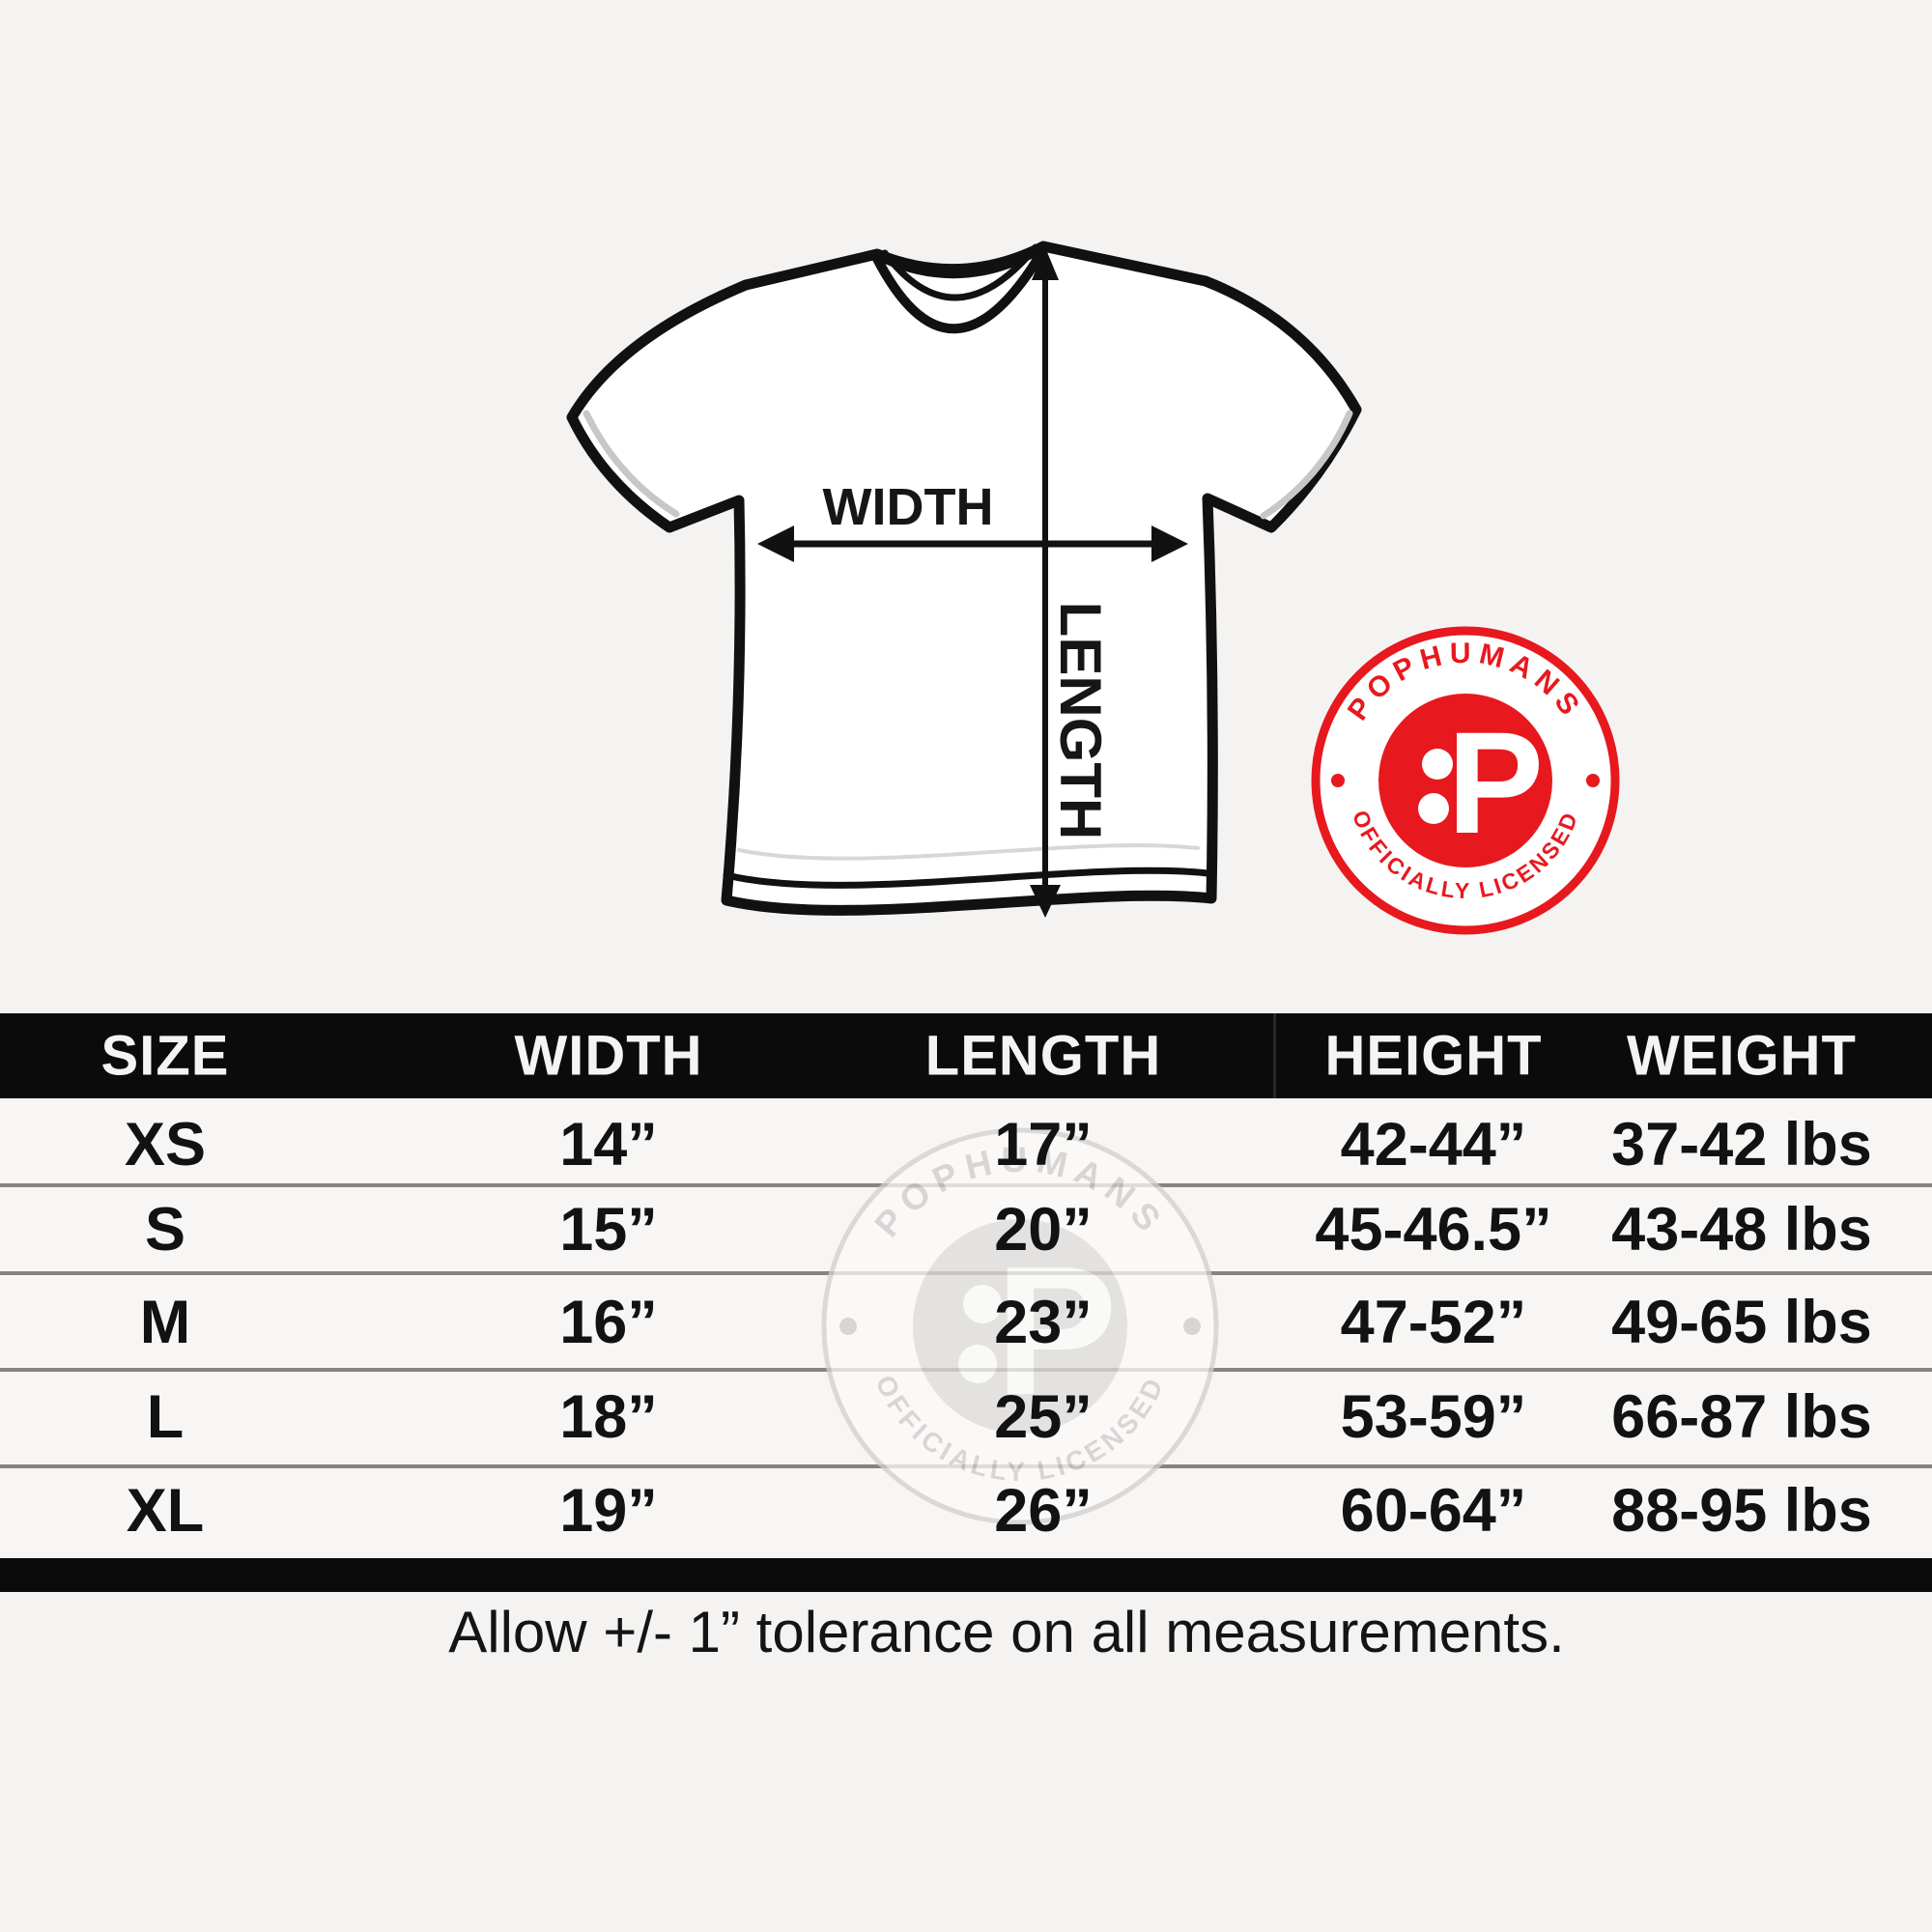 The height and width of the screenshot is (1932, 1932). What do you see at coordinates (165, 1056) in the screenshot?
I see `col-header-size: SIZE` at bounding box center [165, 1056].